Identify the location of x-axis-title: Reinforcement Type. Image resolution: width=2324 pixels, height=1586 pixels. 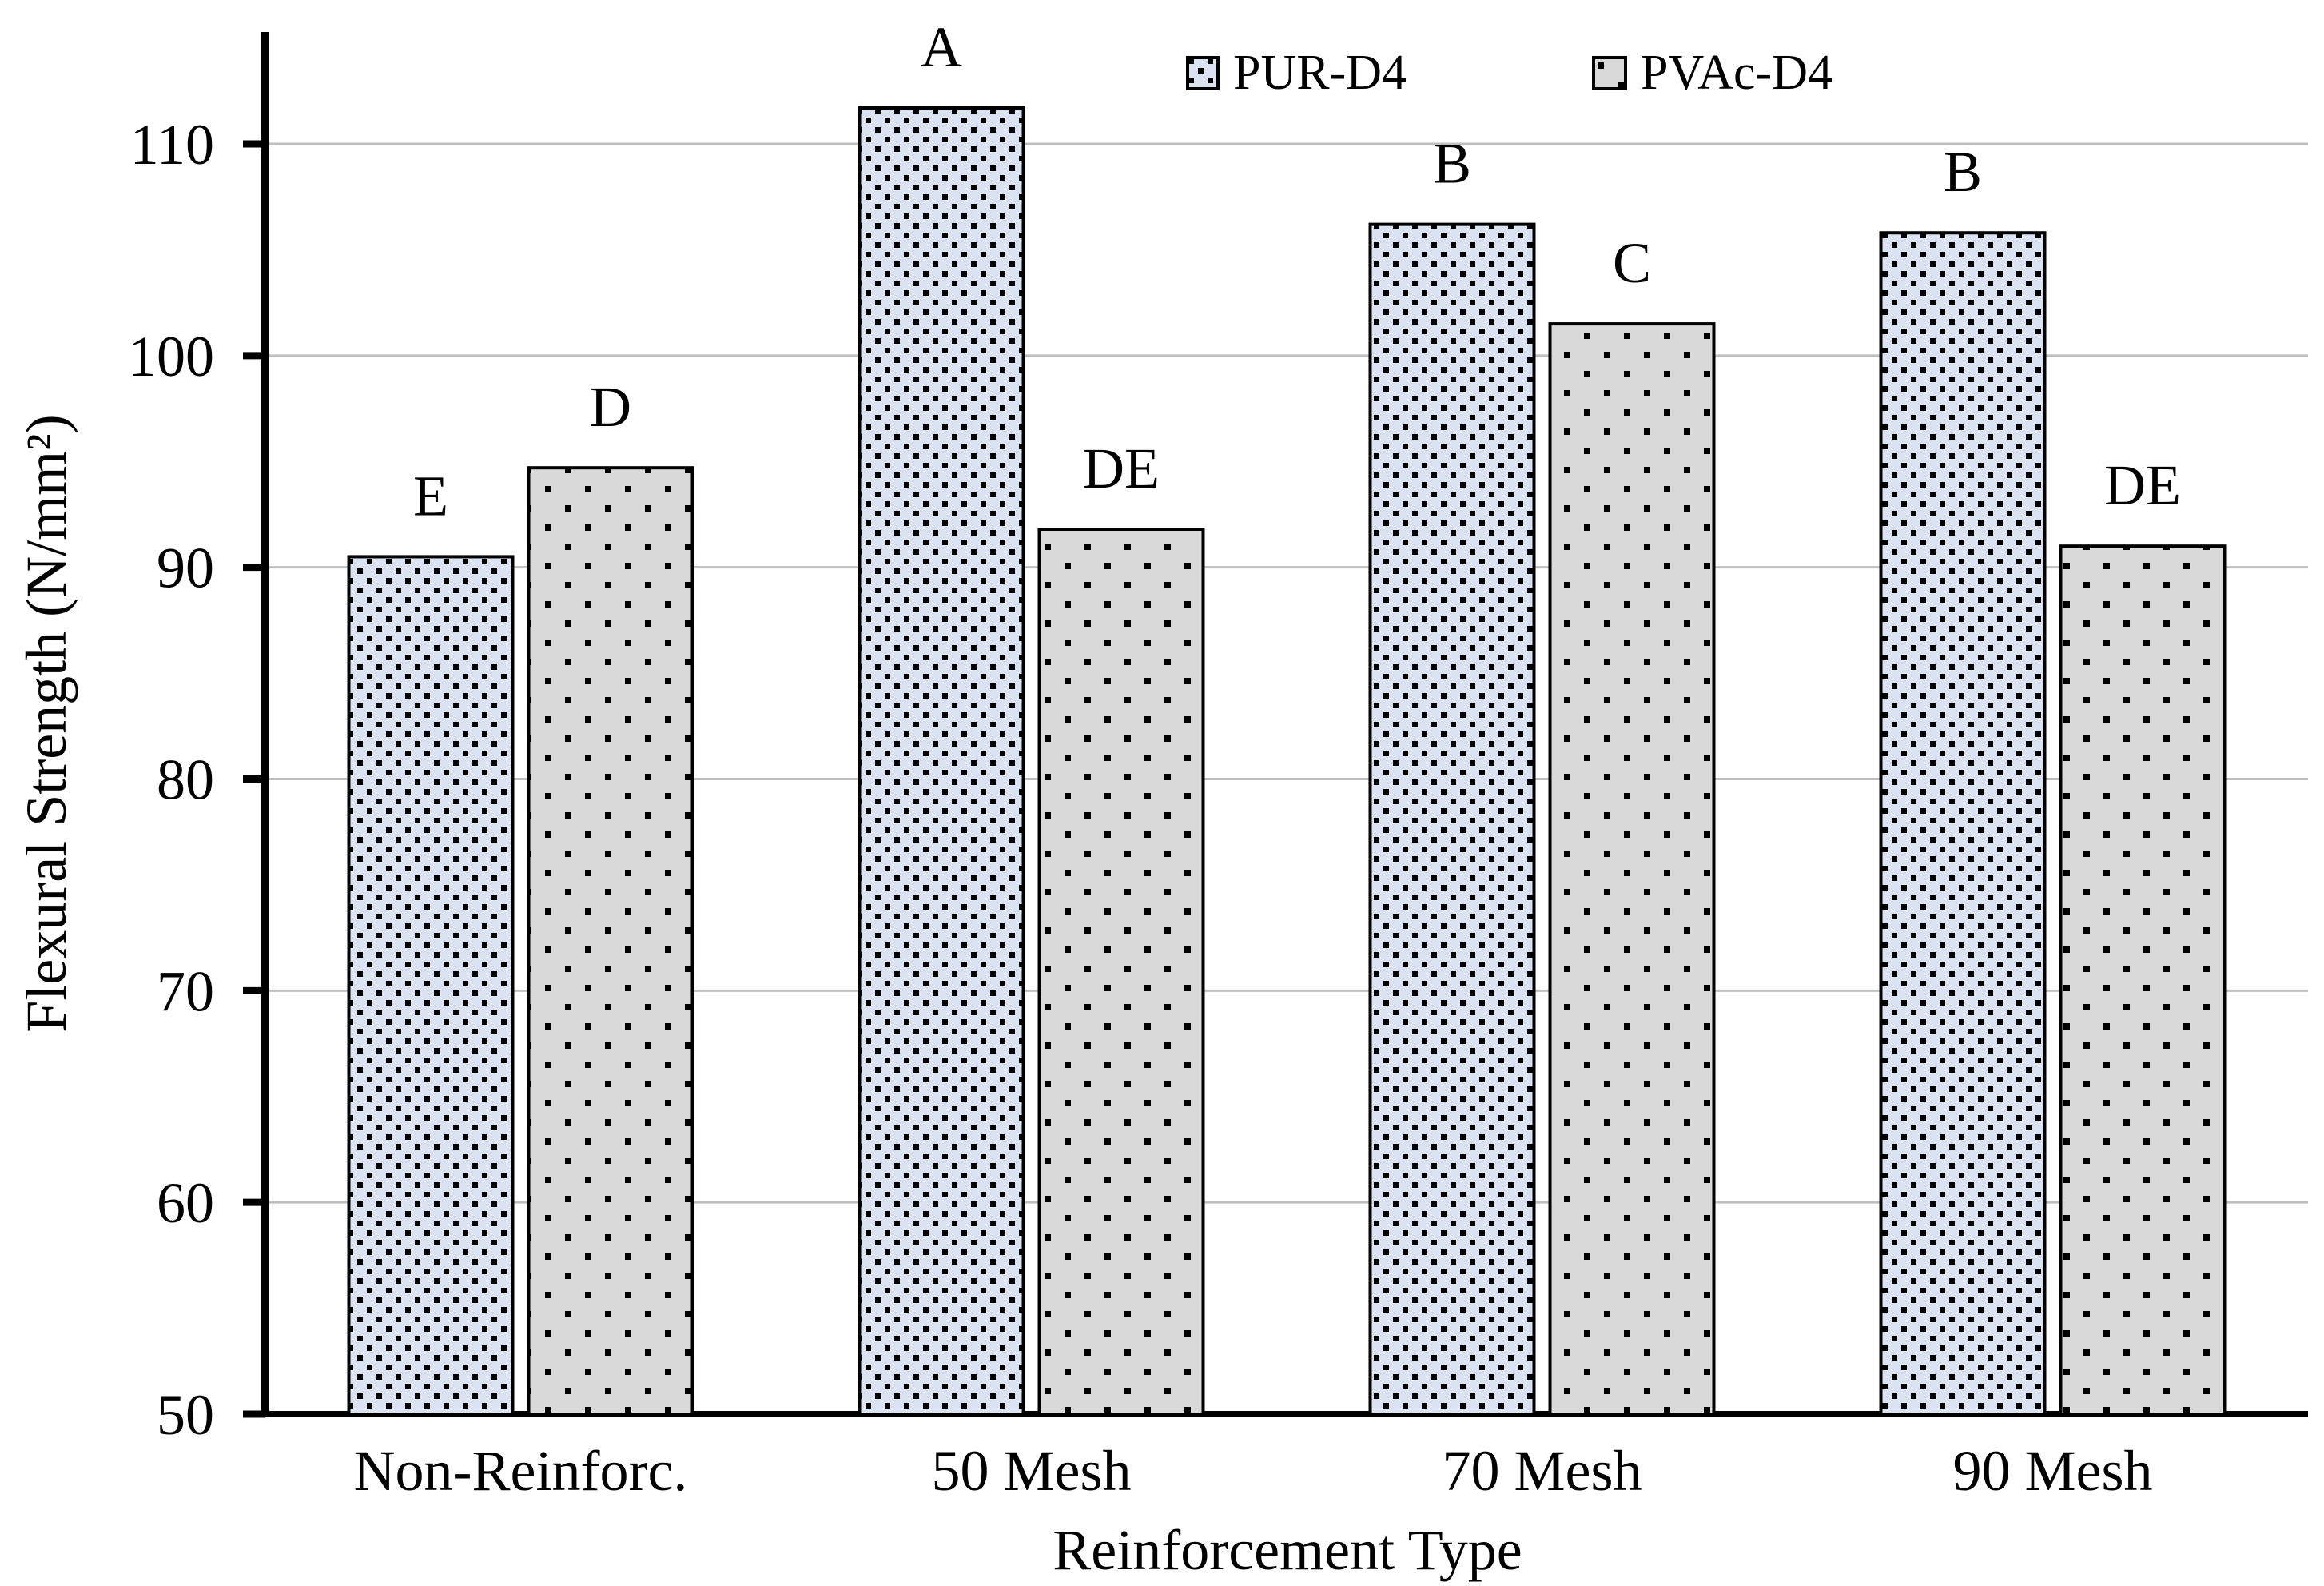
(1287, 1550).